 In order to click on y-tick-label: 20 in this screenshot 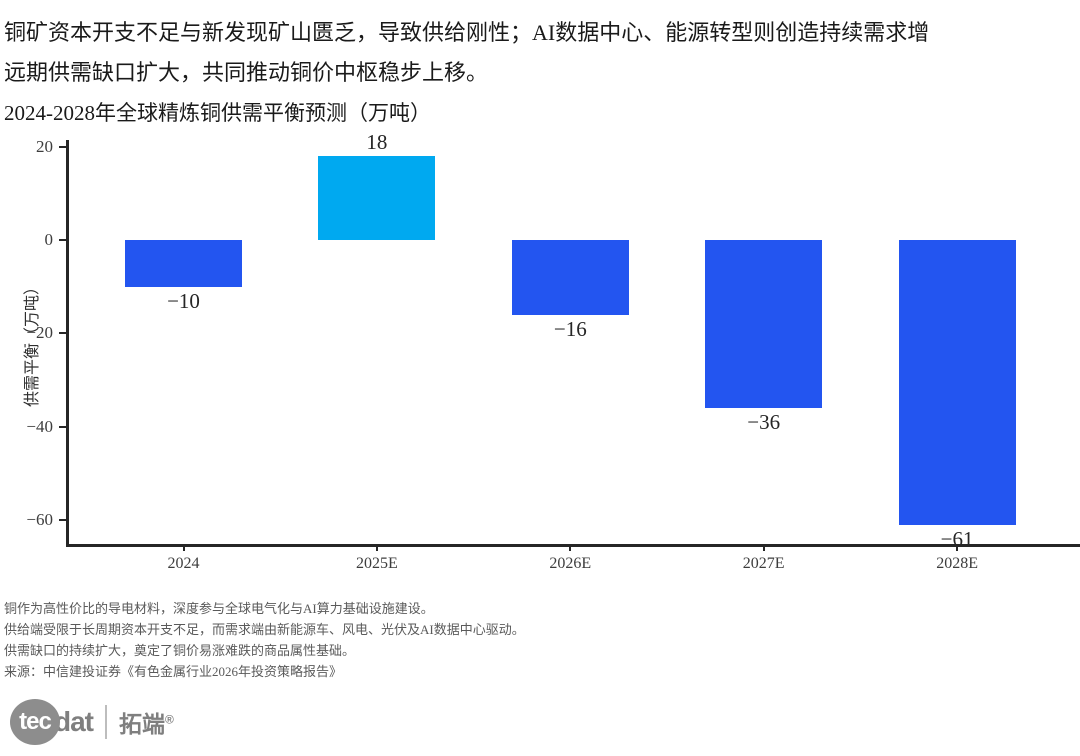, I will do `click(44, 146)`.